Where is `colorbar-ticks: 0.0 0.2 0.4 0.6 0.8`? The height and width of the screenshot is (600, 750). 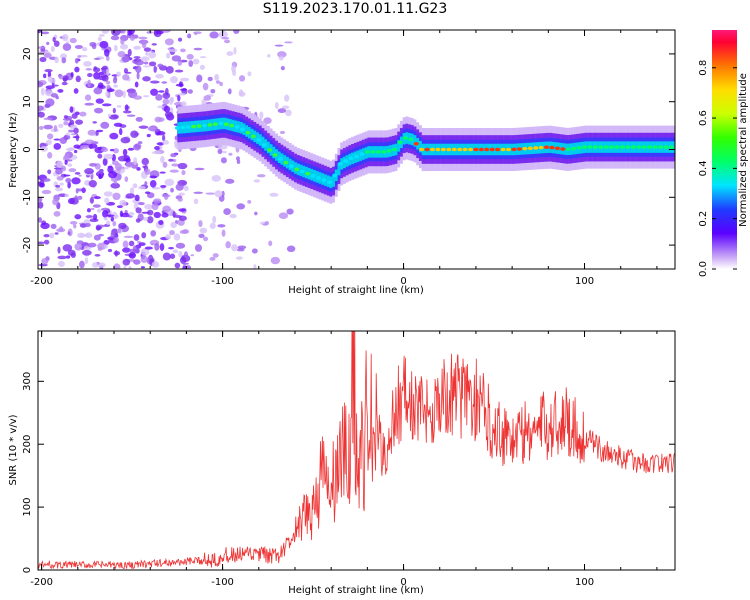 colorbar-ticks: 0.0 0.2 0.4 0.6 0.8 is located at coordinates (717, 168).